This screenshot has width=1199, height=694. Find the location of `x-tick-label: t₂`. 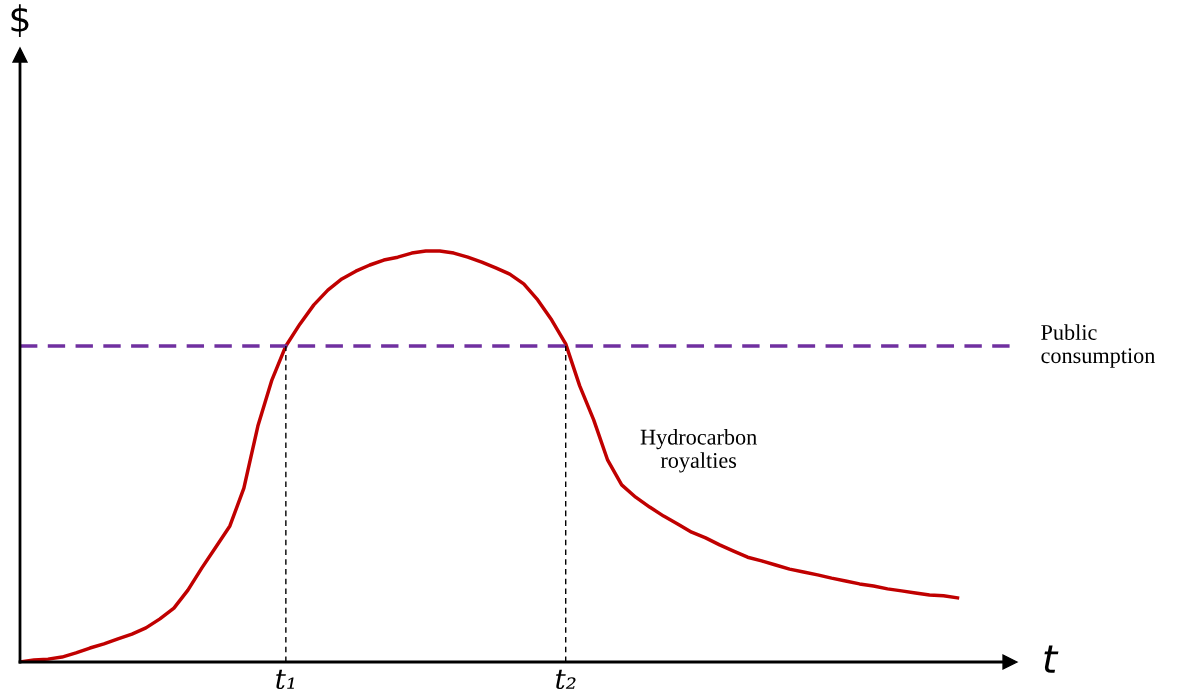

x-tick-label: t₂ is located at coordinates (566, 679).